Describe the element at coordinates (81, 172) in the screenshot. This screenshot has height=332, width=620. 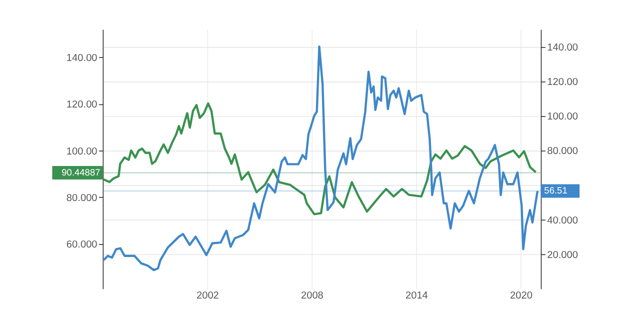
I see `ref-line-label: 90.44887` at that location.